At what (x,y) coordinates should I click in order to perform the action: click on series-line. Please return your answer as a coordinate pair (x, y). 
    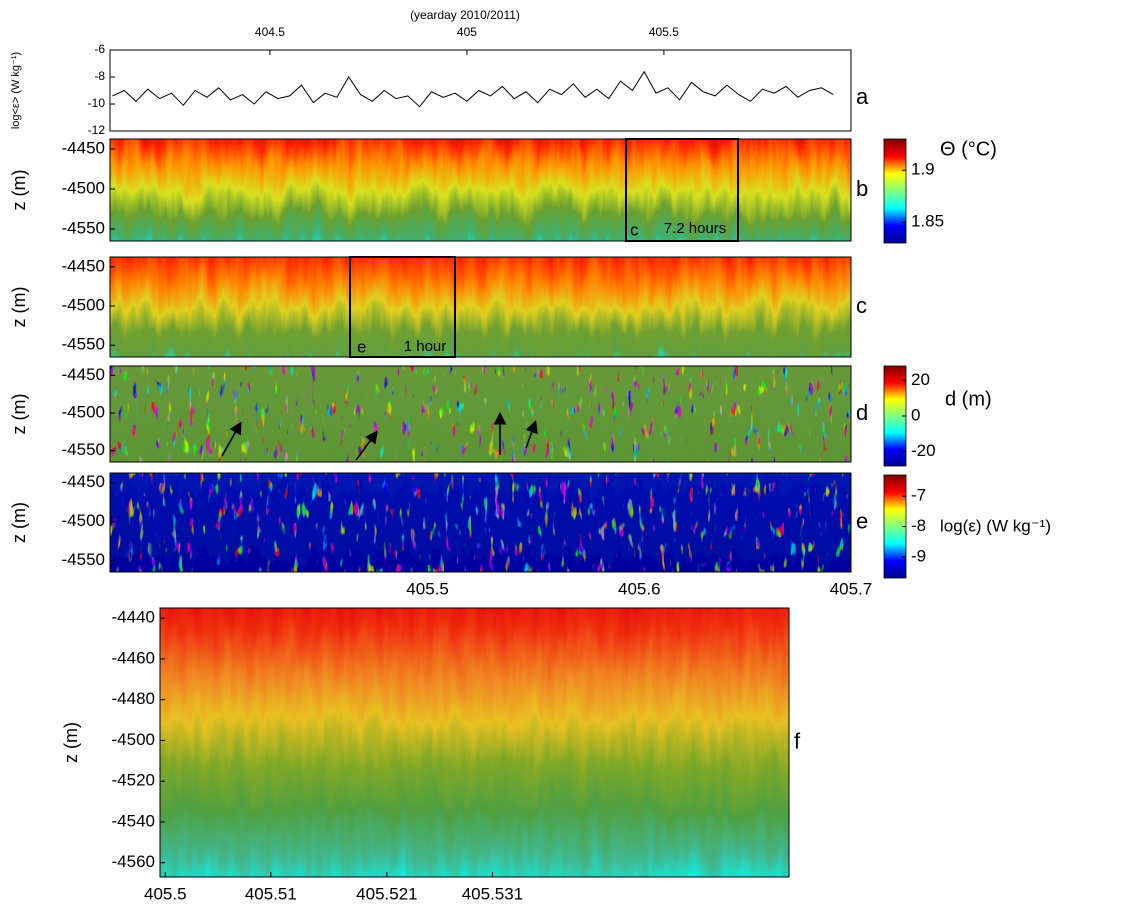
    Looking at the image, I should click on (473, 89).